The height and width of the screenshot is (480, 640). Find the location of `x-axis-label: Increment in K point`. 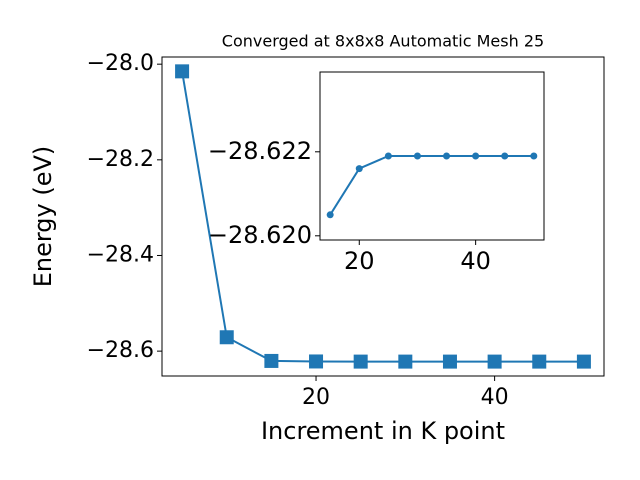

x-axis-label: Increment in K point is located at coordinates (383, 431).